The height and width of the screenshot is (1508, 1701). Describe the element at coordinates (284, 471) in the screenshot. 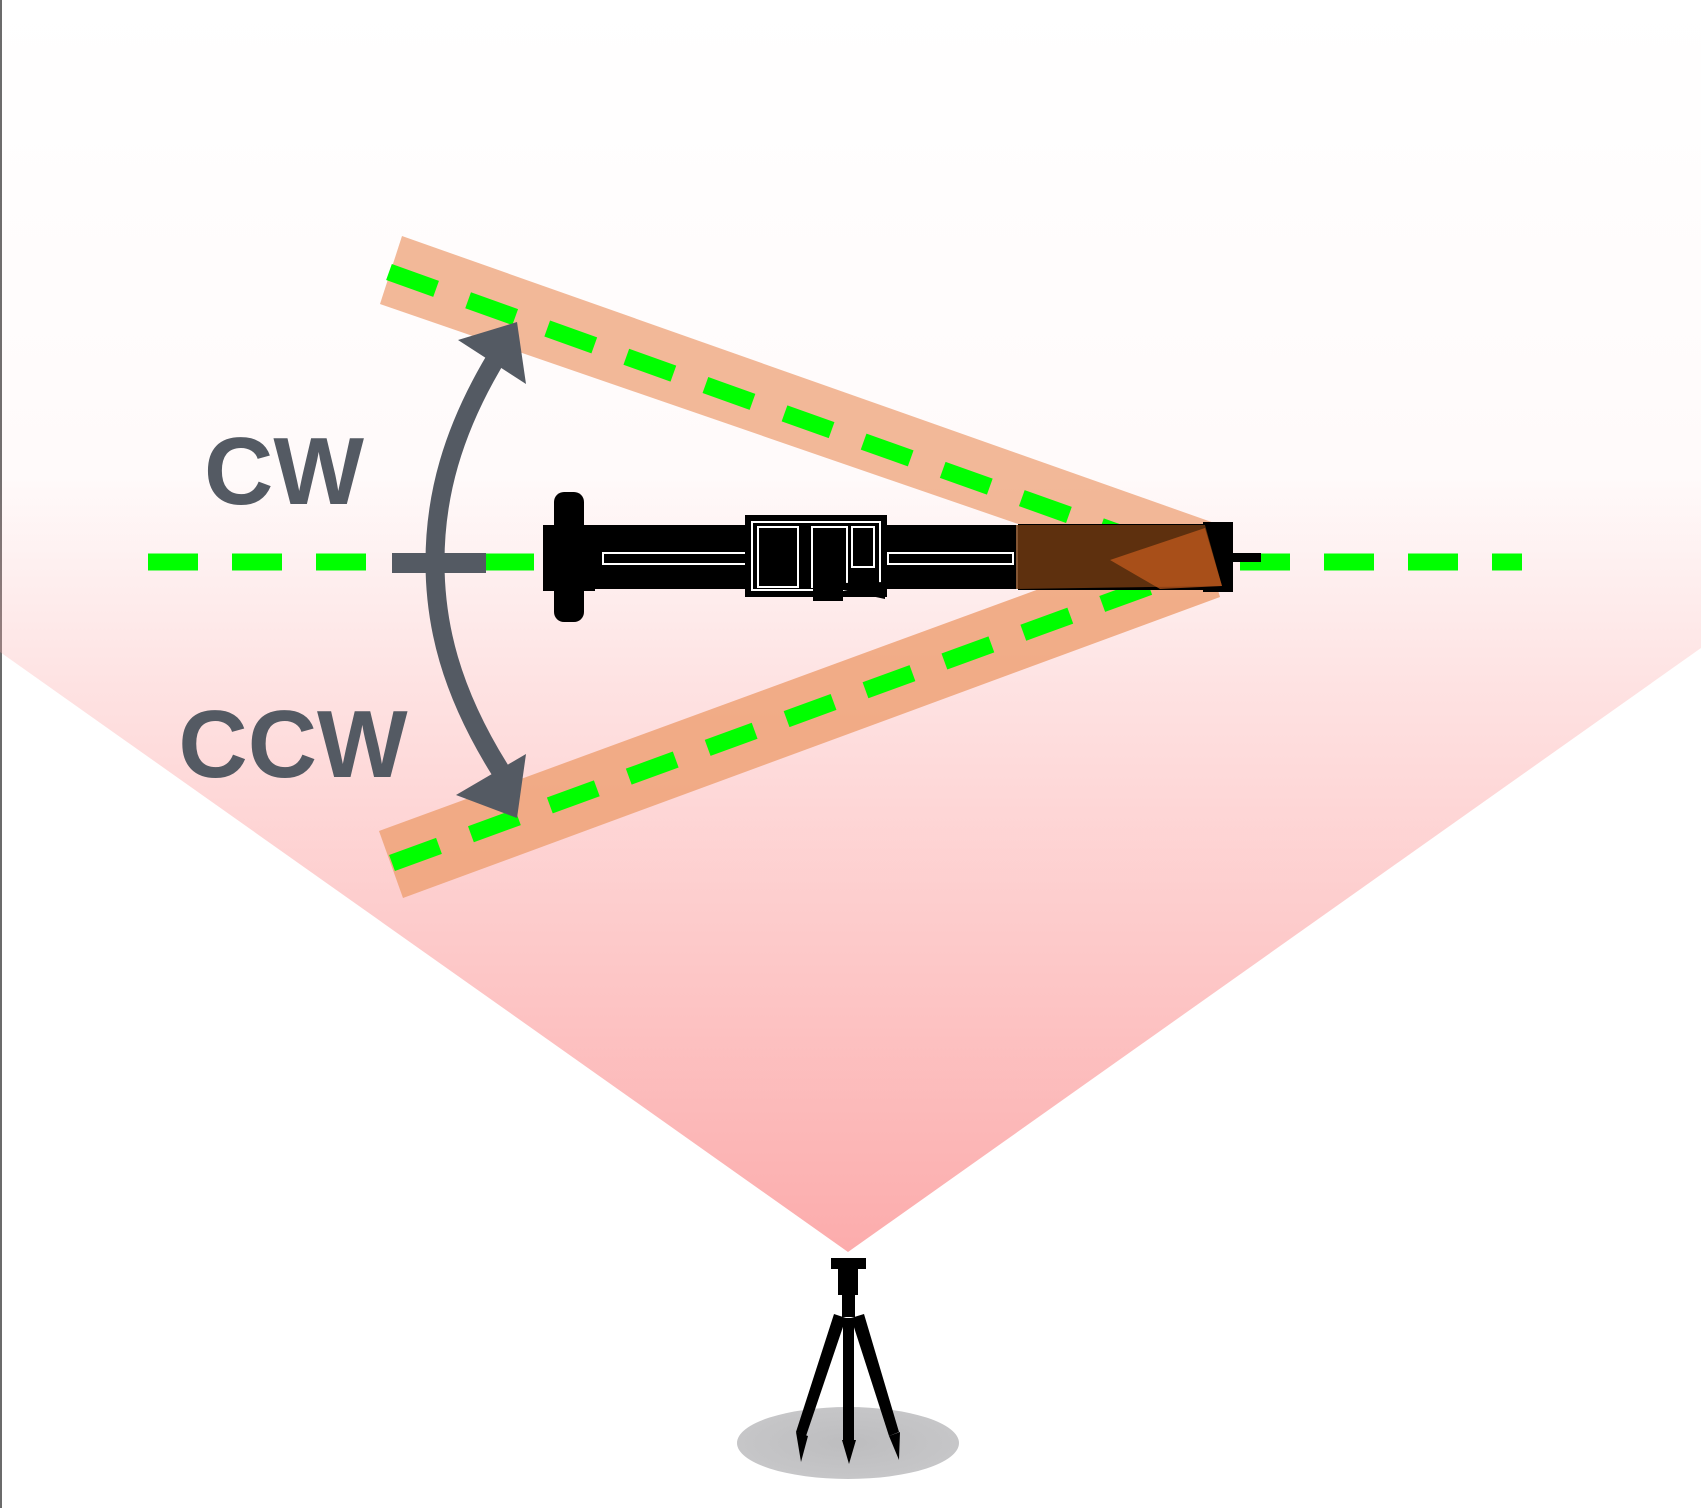

I see `cw-label: CW` at that location.